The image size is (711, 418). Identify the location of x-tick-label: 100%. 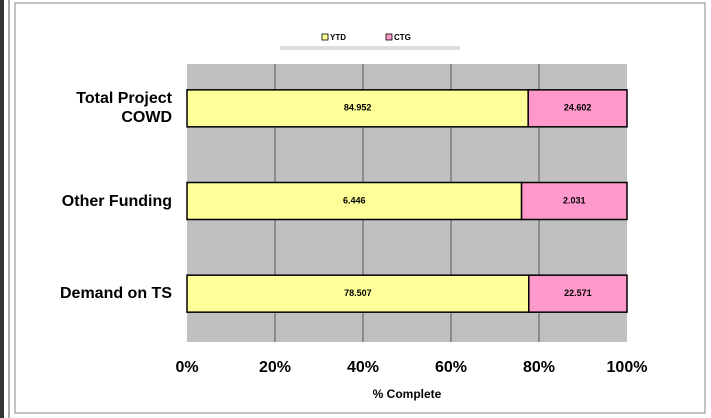
(627, 367).